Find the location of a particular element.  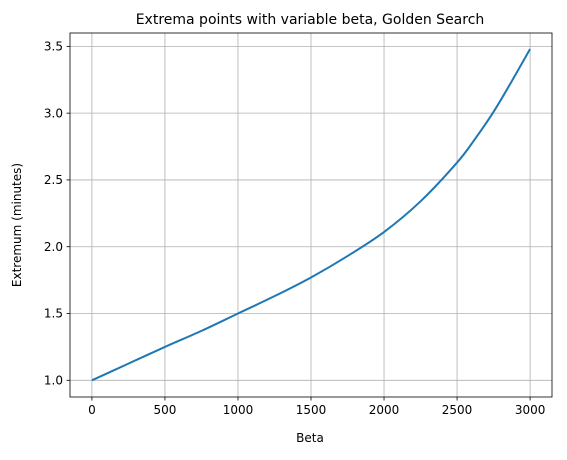

y-tick-label: 3.0 is located at coordinates (53, 113).